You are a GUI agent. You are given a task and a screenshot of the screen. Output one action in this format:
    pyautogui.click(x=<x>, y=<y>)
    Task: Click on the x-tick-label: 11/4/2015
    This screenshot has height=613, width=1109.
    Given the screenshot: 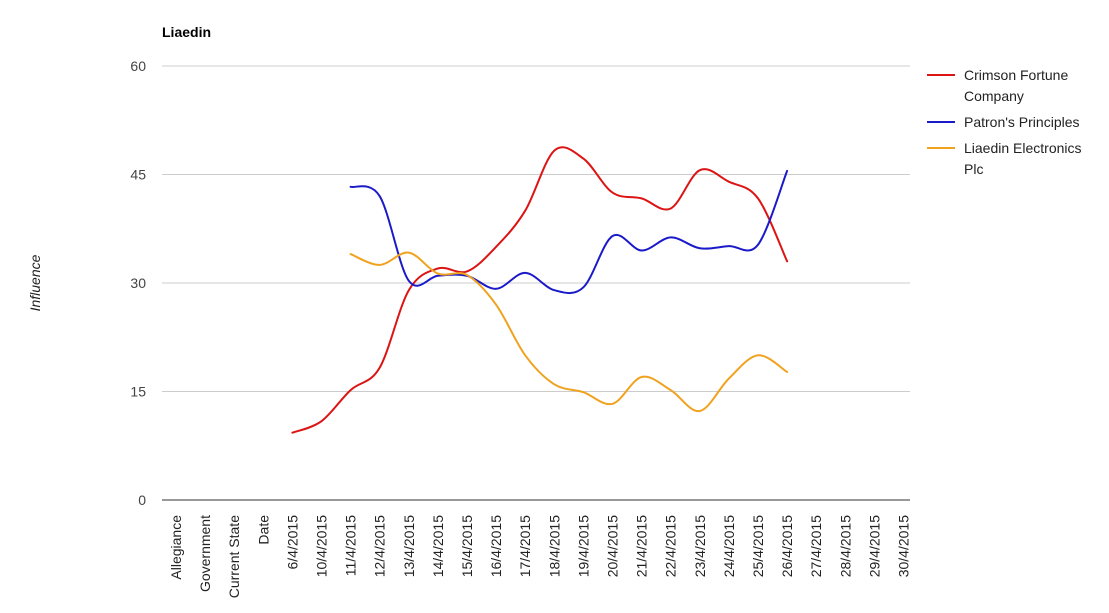 What is the action you would take?
    pyautogui.click(x=351, y=545)
    